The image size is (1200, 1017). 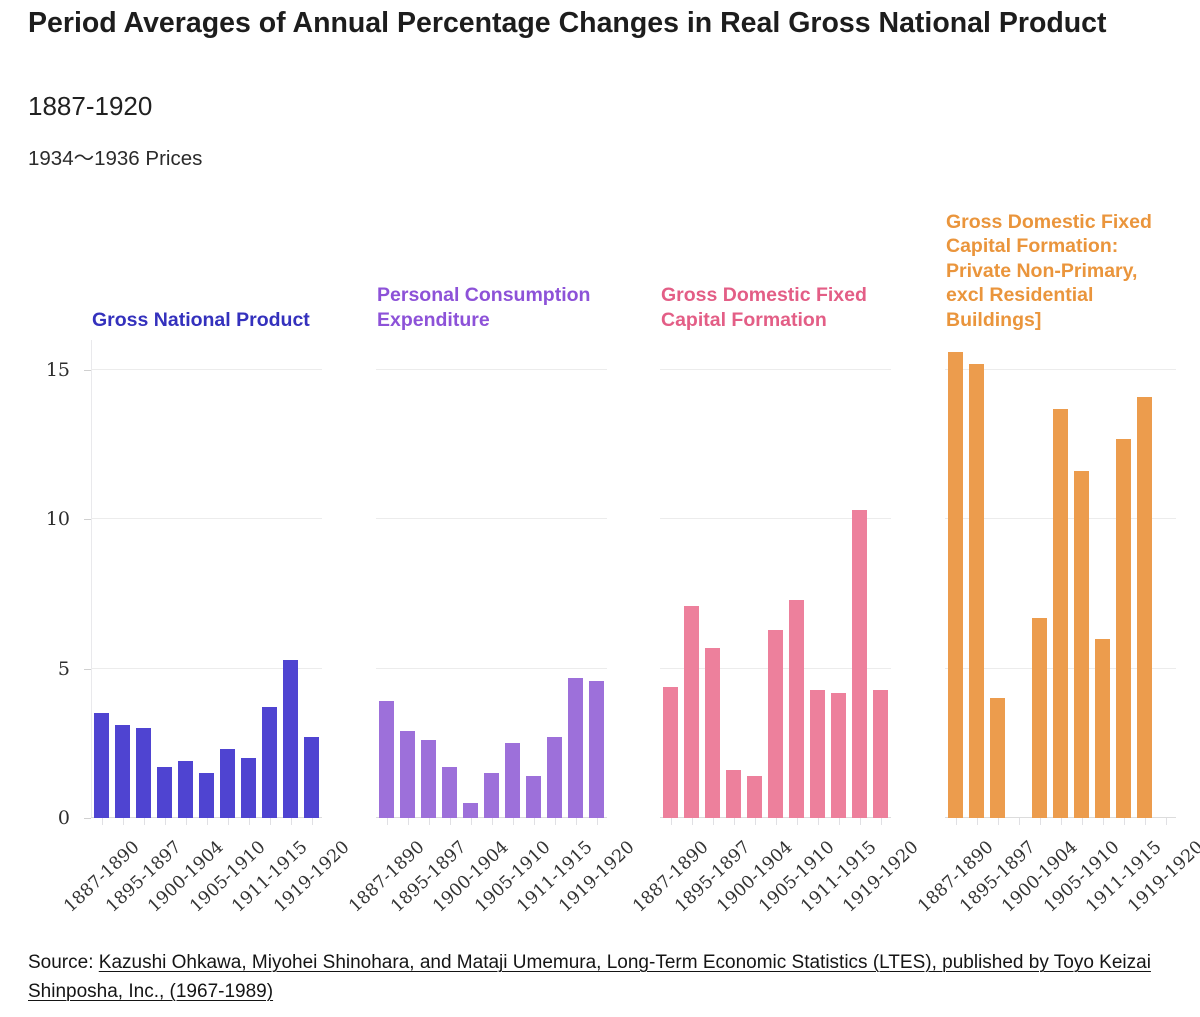 What do you see at coordinates (290, 739) in the screenshot?
I see `bar-gnp-slot9` at bounding box center [290, 739].